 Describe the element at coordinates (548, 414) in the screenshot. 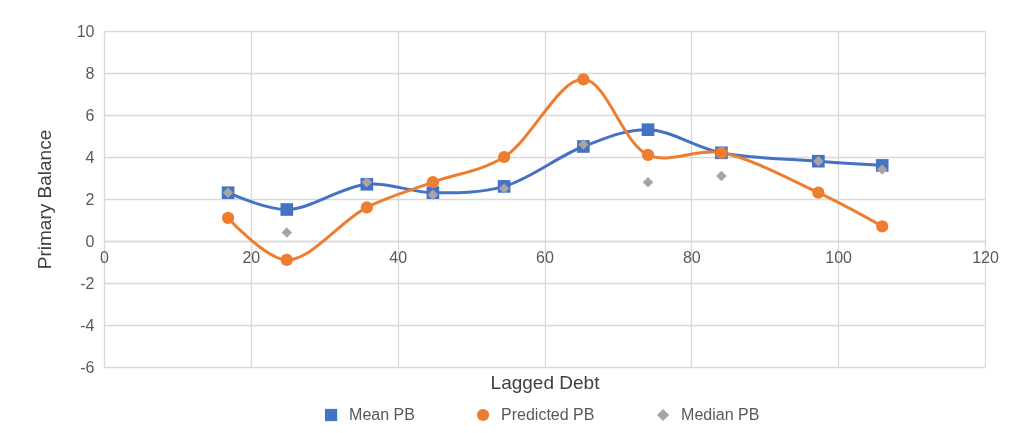

I see `legend-label: Predicted PB` at that location.